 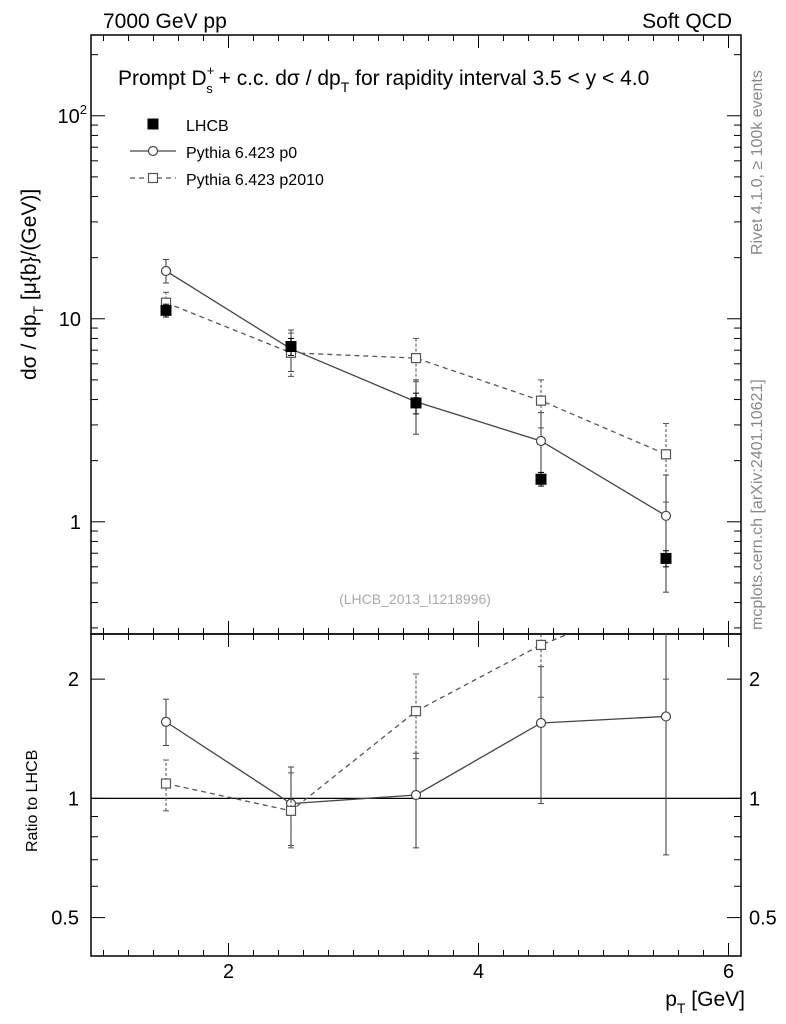 I want to click on header-right: Soft QCD, so click(x=687, y=21).